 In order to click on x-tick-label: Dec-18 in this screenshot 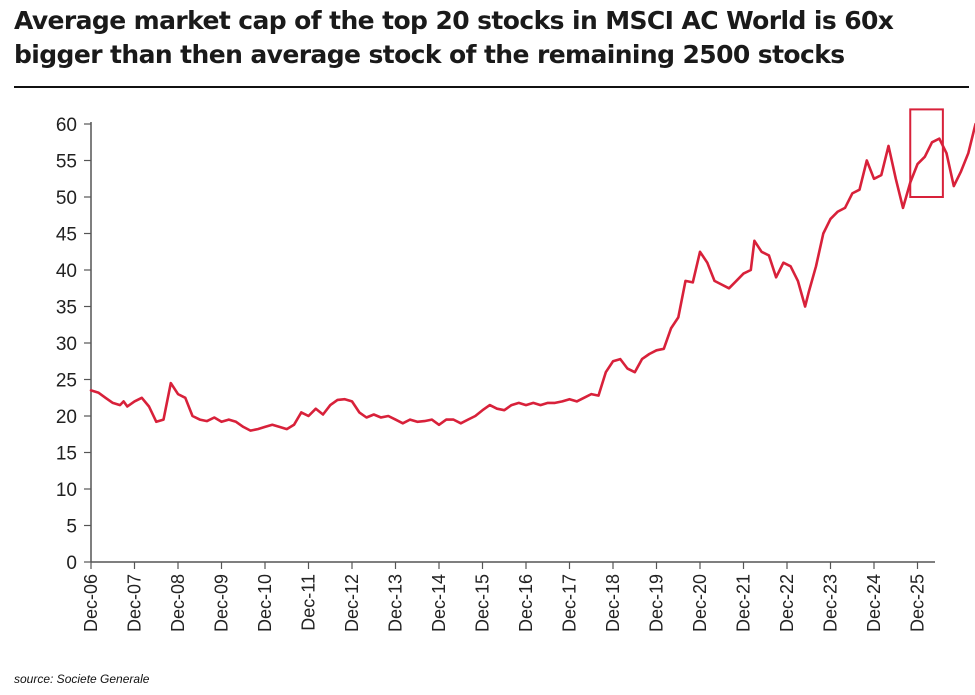, I will do `click(613, 603)`.